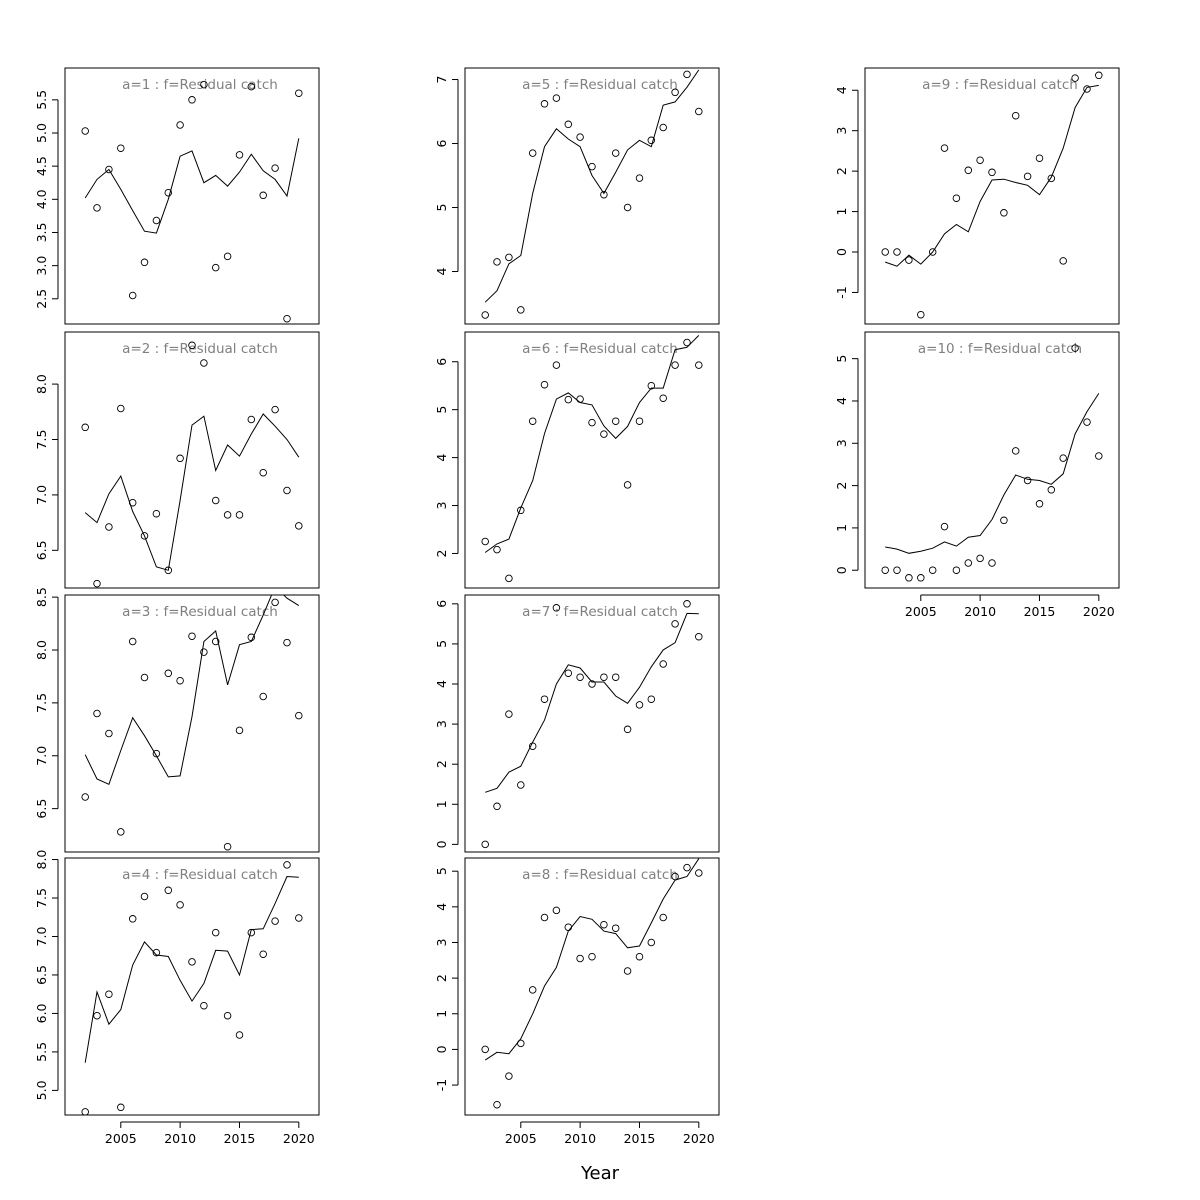 This screenshot has height=1200, width=1200. I want to click on y-tick-label: 0, so click(841, 252).